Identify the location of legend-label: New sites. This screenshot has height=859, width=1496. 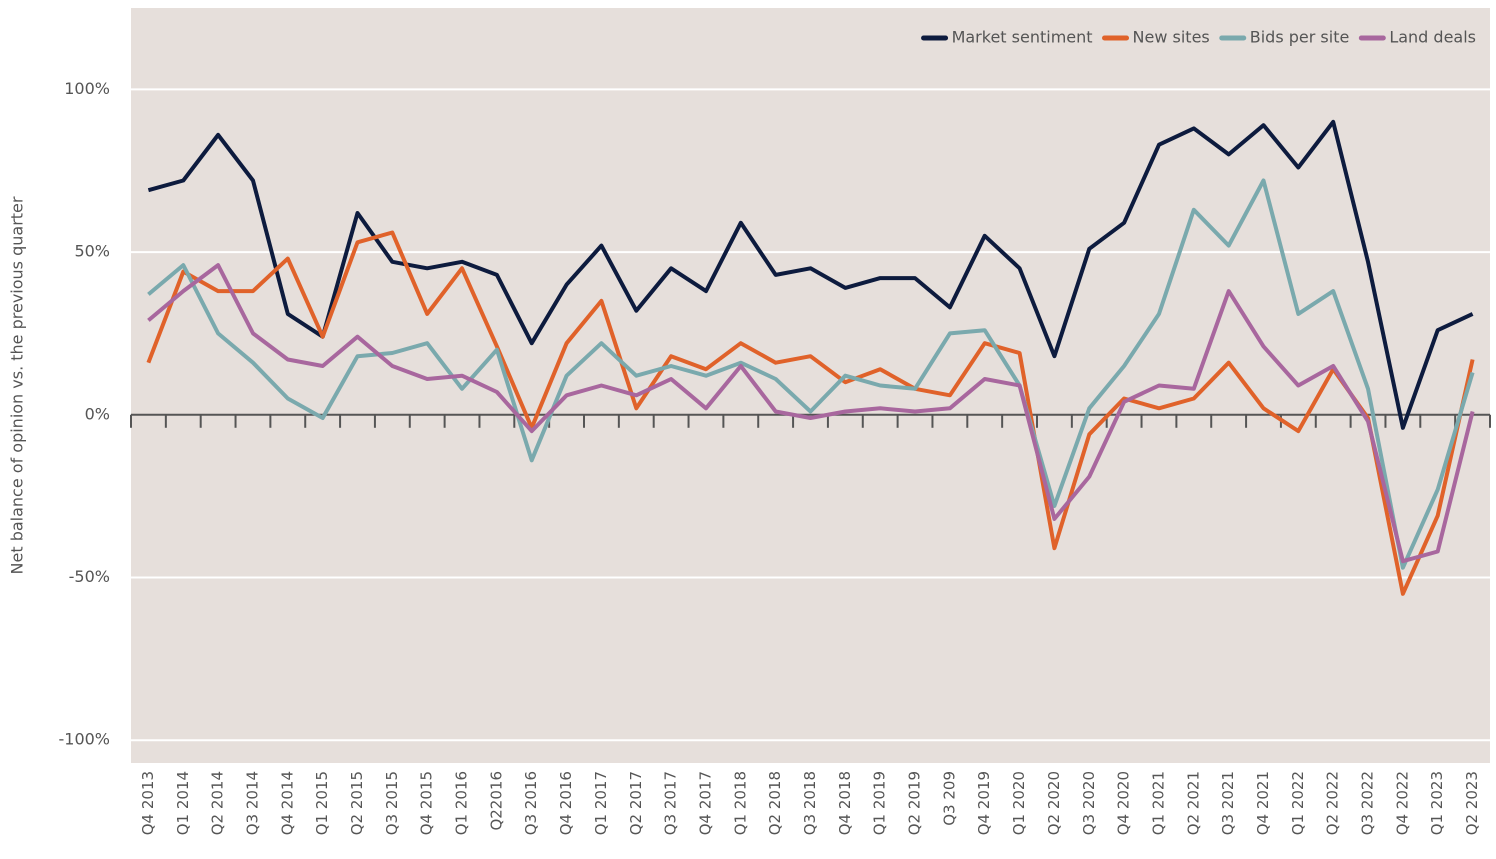
(1171, 37).